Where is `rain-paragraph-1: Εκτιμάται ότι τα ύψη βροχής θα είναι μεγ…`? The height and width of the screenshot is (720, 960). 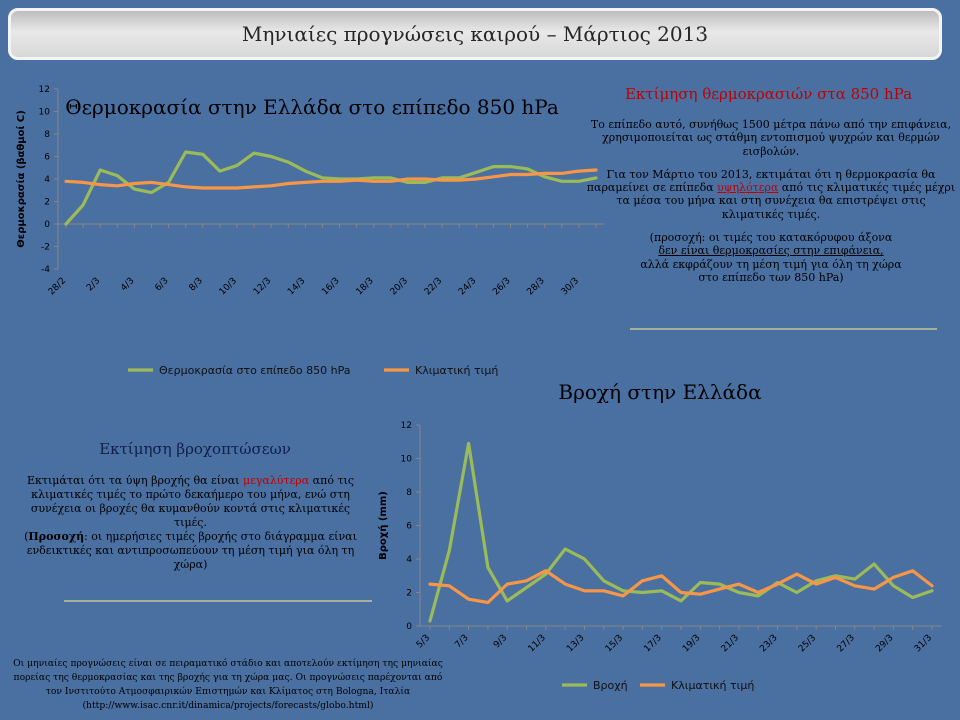 rain-paragraph-1: Εκτιμάται ότι τα ύψη βροχής θα είναι μεγ… is located at coordinates (190, 502).